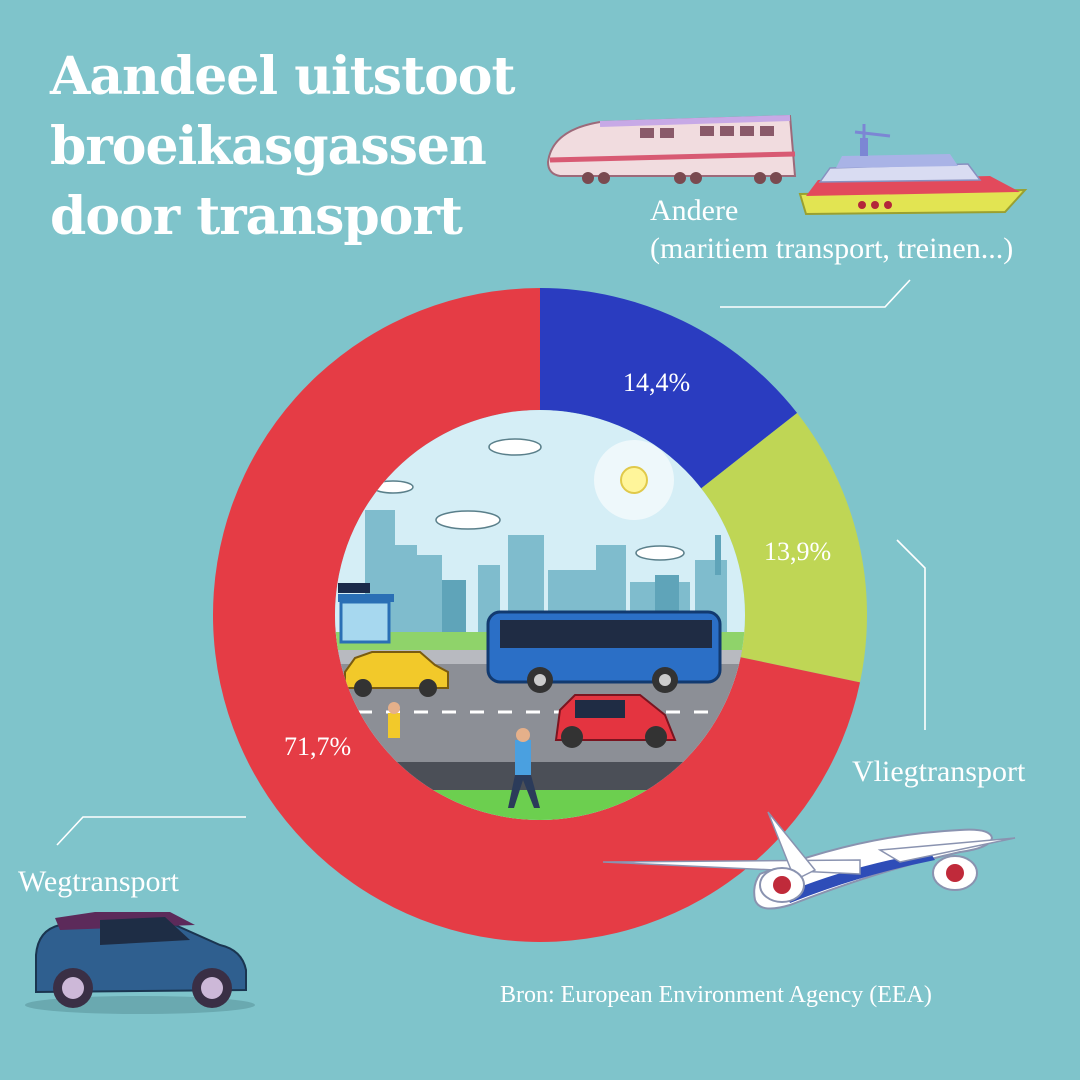 Image resolution: width=1080 pixels, height=1080 pixels. I want to click on donut-slice-vliegtransport, so click(784, 547).